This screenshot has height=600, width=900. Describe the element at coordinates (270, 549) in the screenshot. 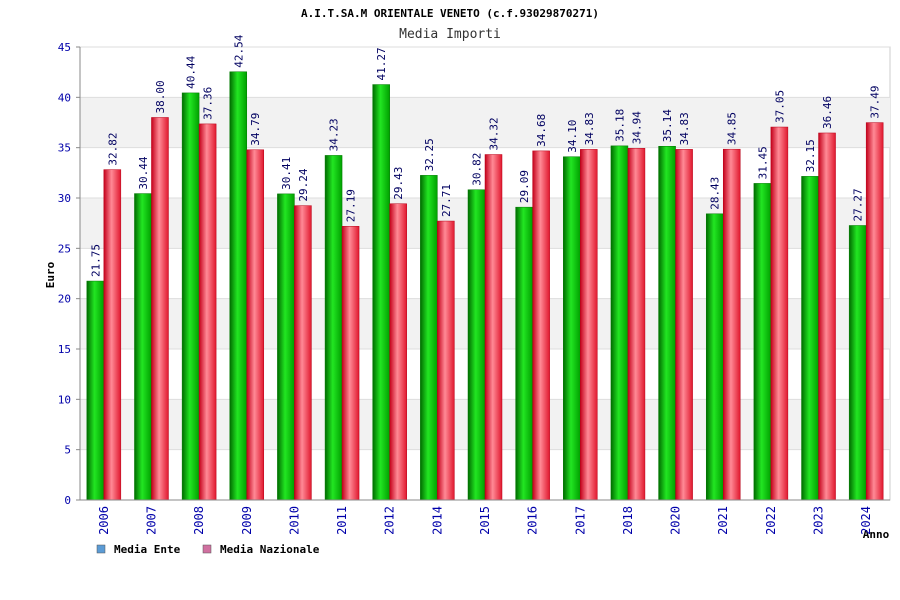

I see `legend-entry: Media Nazionale` at that location.